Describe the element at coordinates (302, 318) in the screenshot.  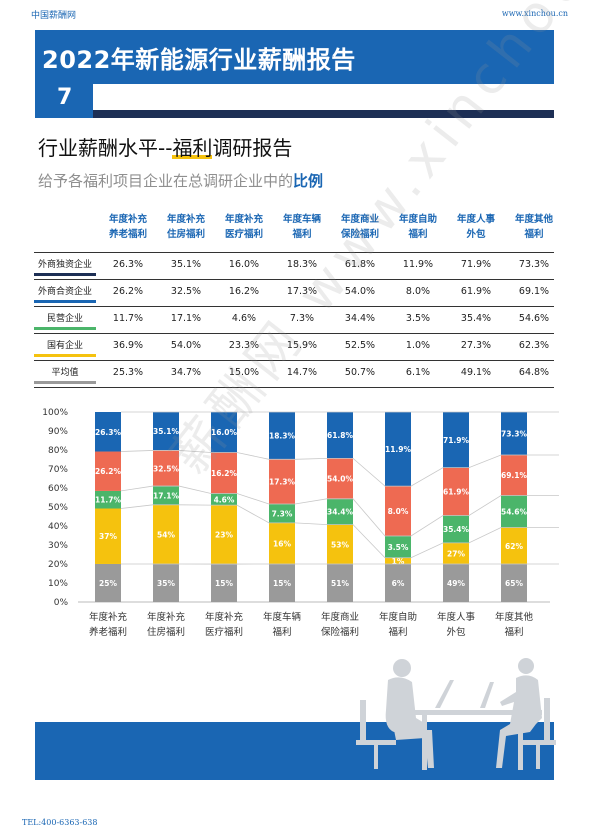
I see `table-cell: 7.3%` at that location.